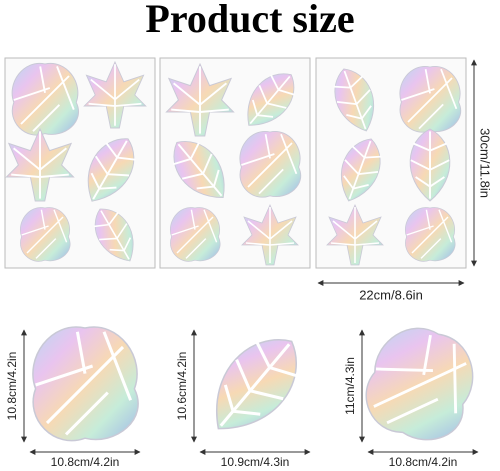 This screenshot has height=471, width=500. What do you see at coordinates (485, 163) in the screenshot?
I see `sheet-height: 30cm/11.8in` at bounding box center [485, 163].